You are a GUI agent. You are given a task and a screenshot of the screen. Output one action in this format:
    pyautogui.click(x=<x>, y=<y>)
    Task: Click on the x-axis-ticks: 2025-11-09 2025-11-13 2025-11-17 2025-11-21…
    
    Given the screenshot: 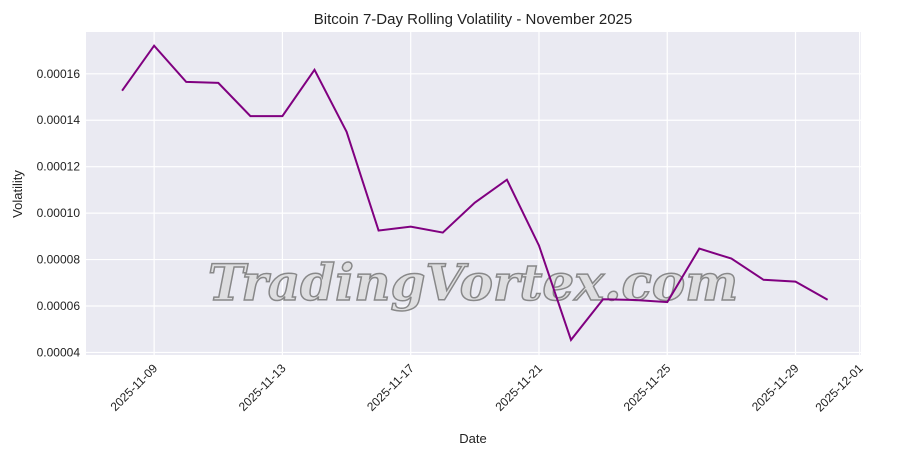 What is the action you would take?
    pyautogui.click(x=487, y=388)
    